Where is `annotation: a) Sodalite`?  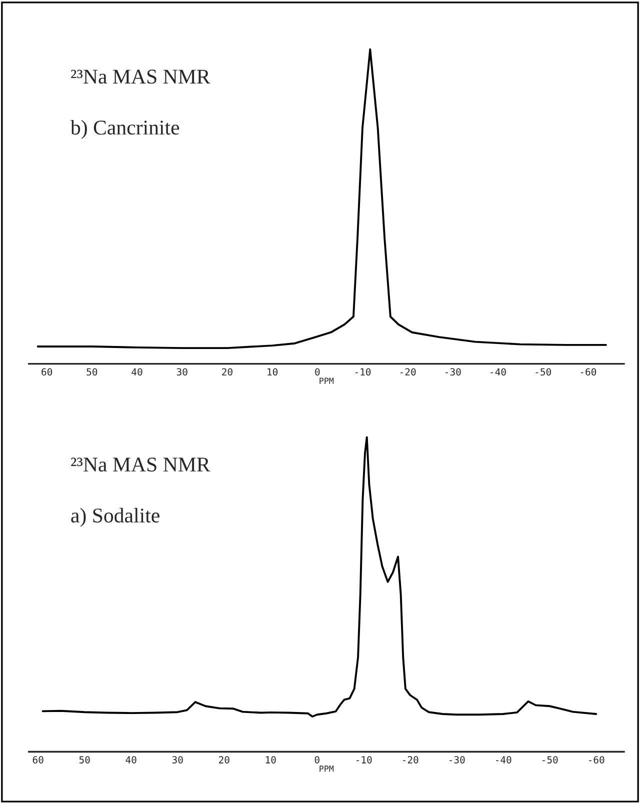
annotation: a) Sodalite is located at coordinates (115, 517).